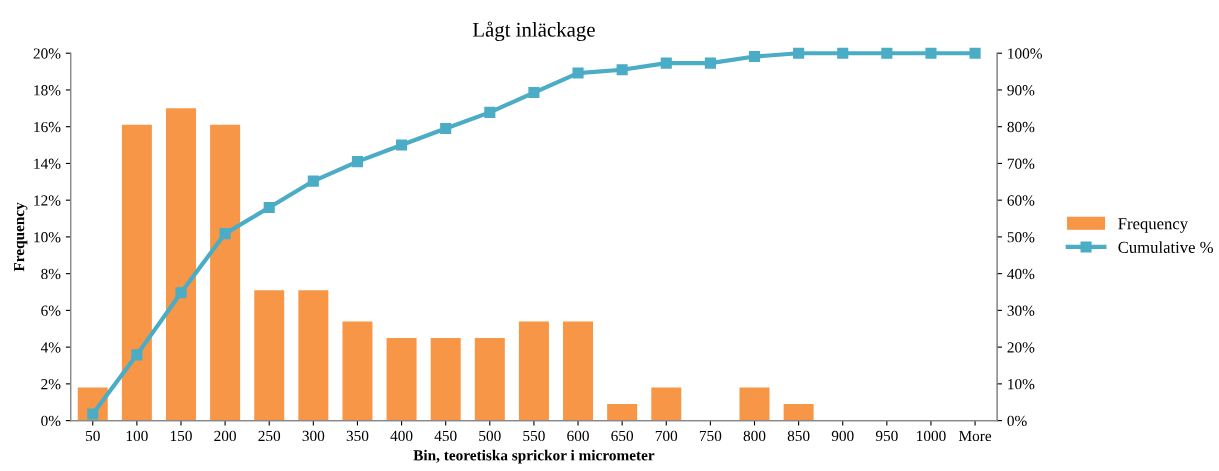  Describe the element at coordinates (1021, 200) in the screenshot. I see `y2-tick-label: 60%` at that location.